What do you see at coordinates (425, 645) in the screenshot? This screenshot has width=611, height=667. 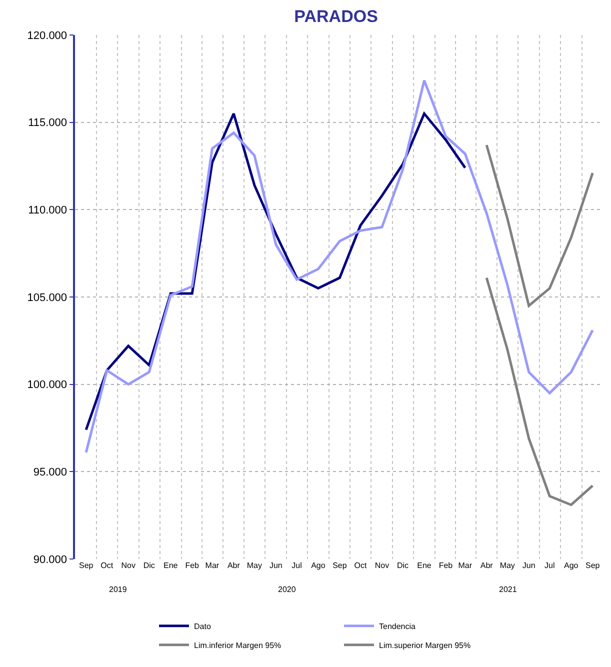 I see `legend-label: Lim.superior Margen 95%` at bounding box center [425, 645].